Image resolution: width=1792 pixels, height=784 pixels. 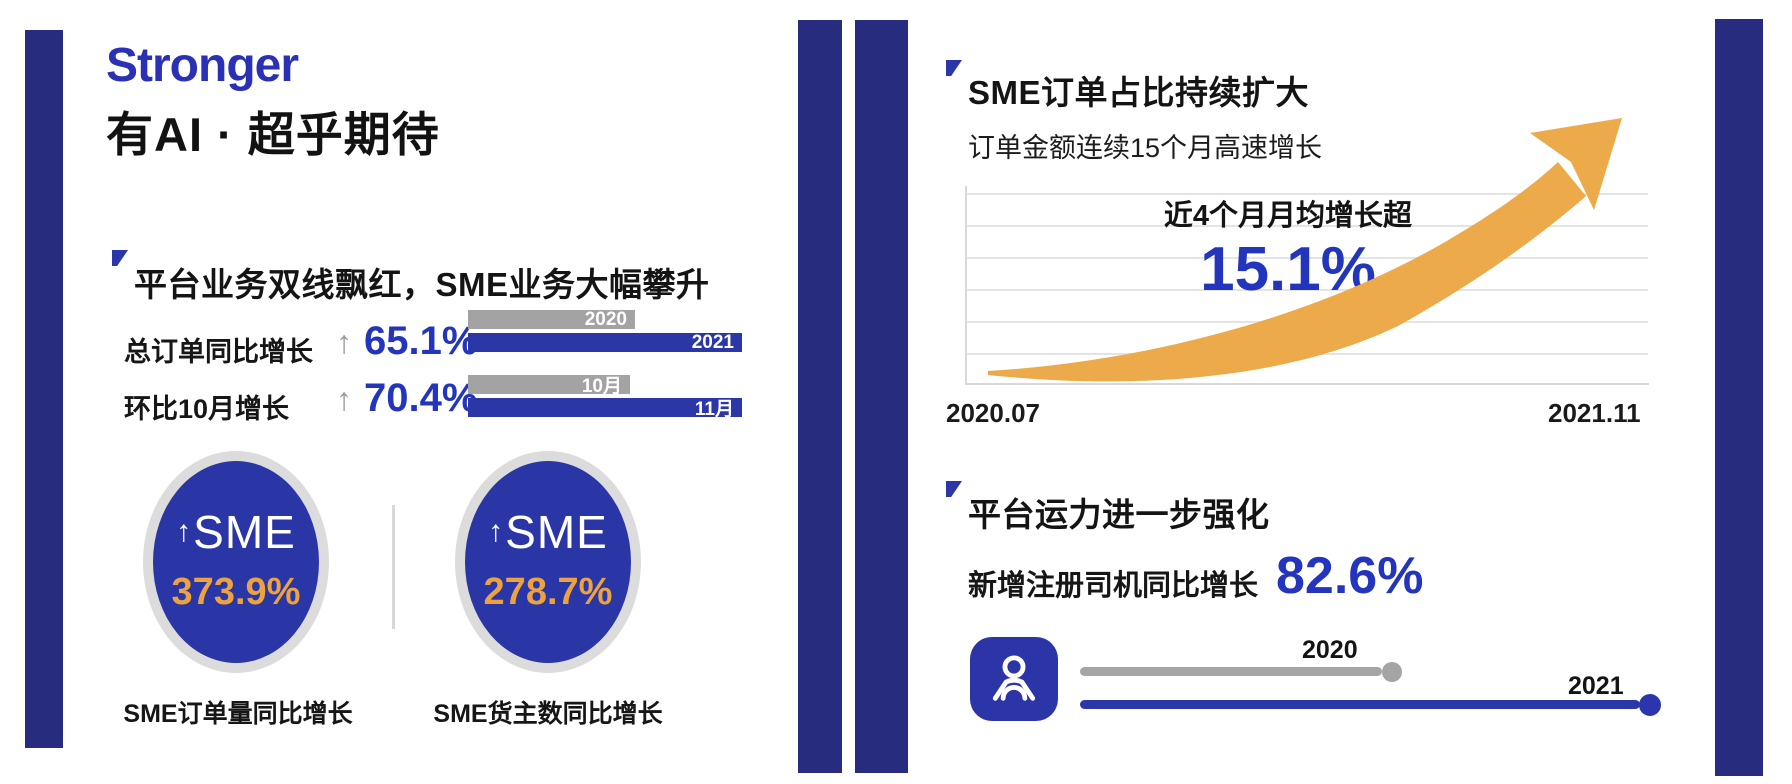 I want to click on driver-icon, so click(x=1014, y=678).